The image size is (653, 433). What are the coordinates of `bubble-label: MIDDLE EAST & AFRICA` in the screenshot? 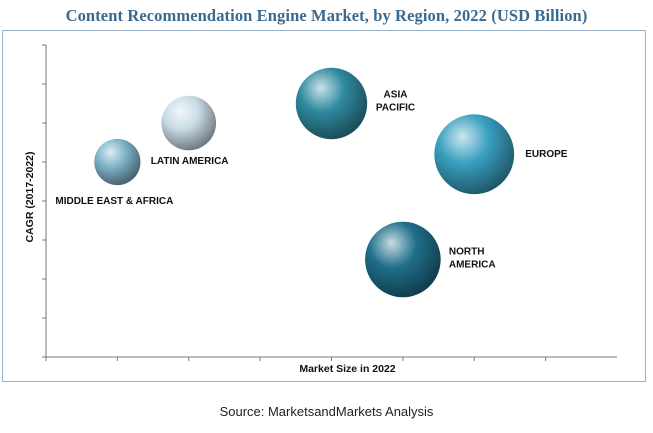 It's located at (114, 201).